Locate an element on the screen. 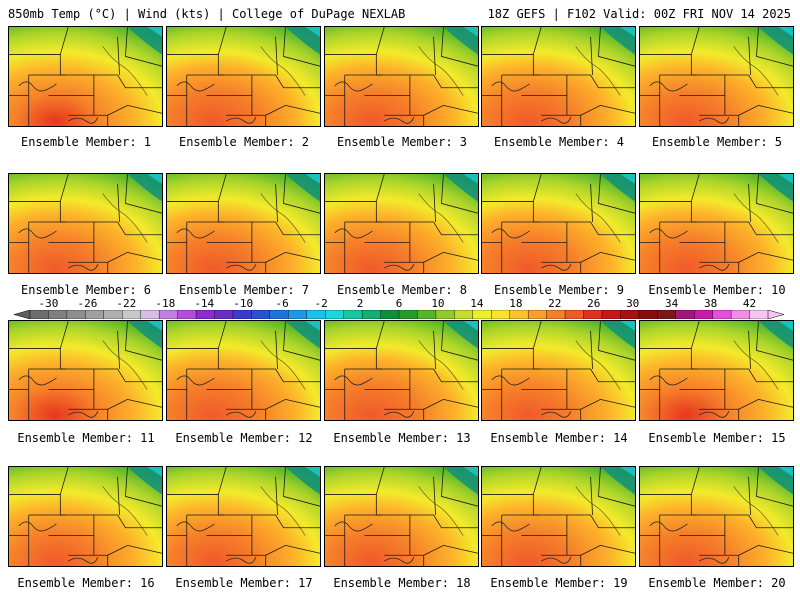 This screenshot has width=800, height=600. ensemble-member-label: Ensemble Member: 18 is located at coordinates (402, 583).